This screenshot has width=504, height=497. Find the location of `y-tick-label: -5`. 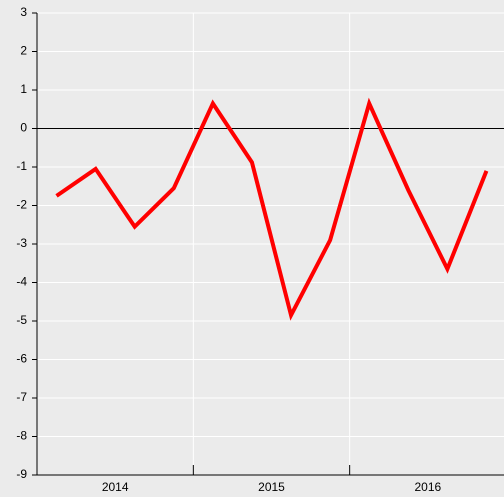

y-tick-label: -5 is located at coordinates (21, 320).